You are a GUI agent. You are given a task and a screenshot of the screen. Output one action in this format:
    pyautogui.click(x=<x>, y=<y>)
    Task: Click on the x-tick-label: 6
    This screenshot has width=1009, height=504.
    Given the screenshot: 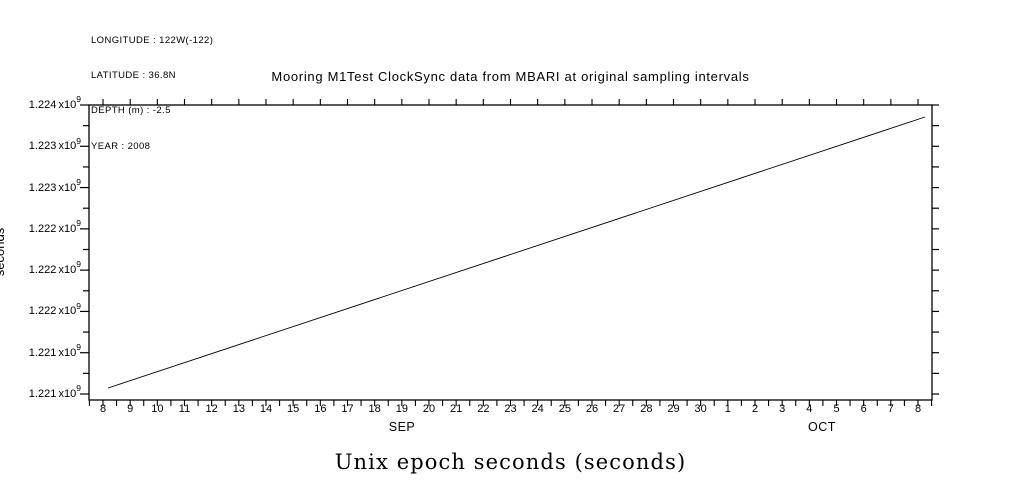 What is the action you would take?
    pyautogui.click(x=863, y=409)
    